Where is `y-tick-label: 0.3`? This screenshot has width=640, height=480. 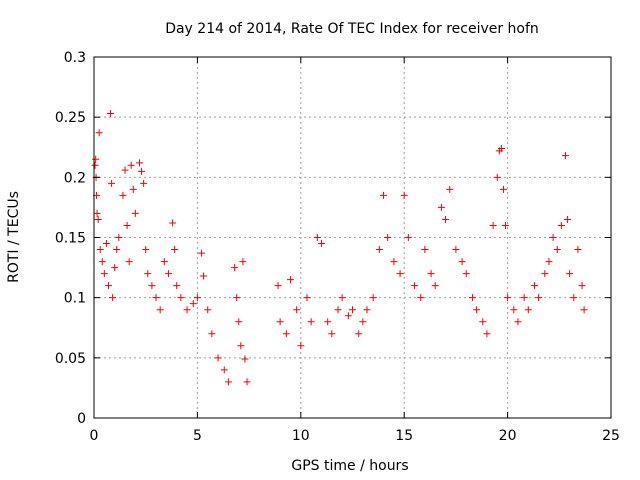
y-tick-label: 0.3 is located at coordinates (75, 58).